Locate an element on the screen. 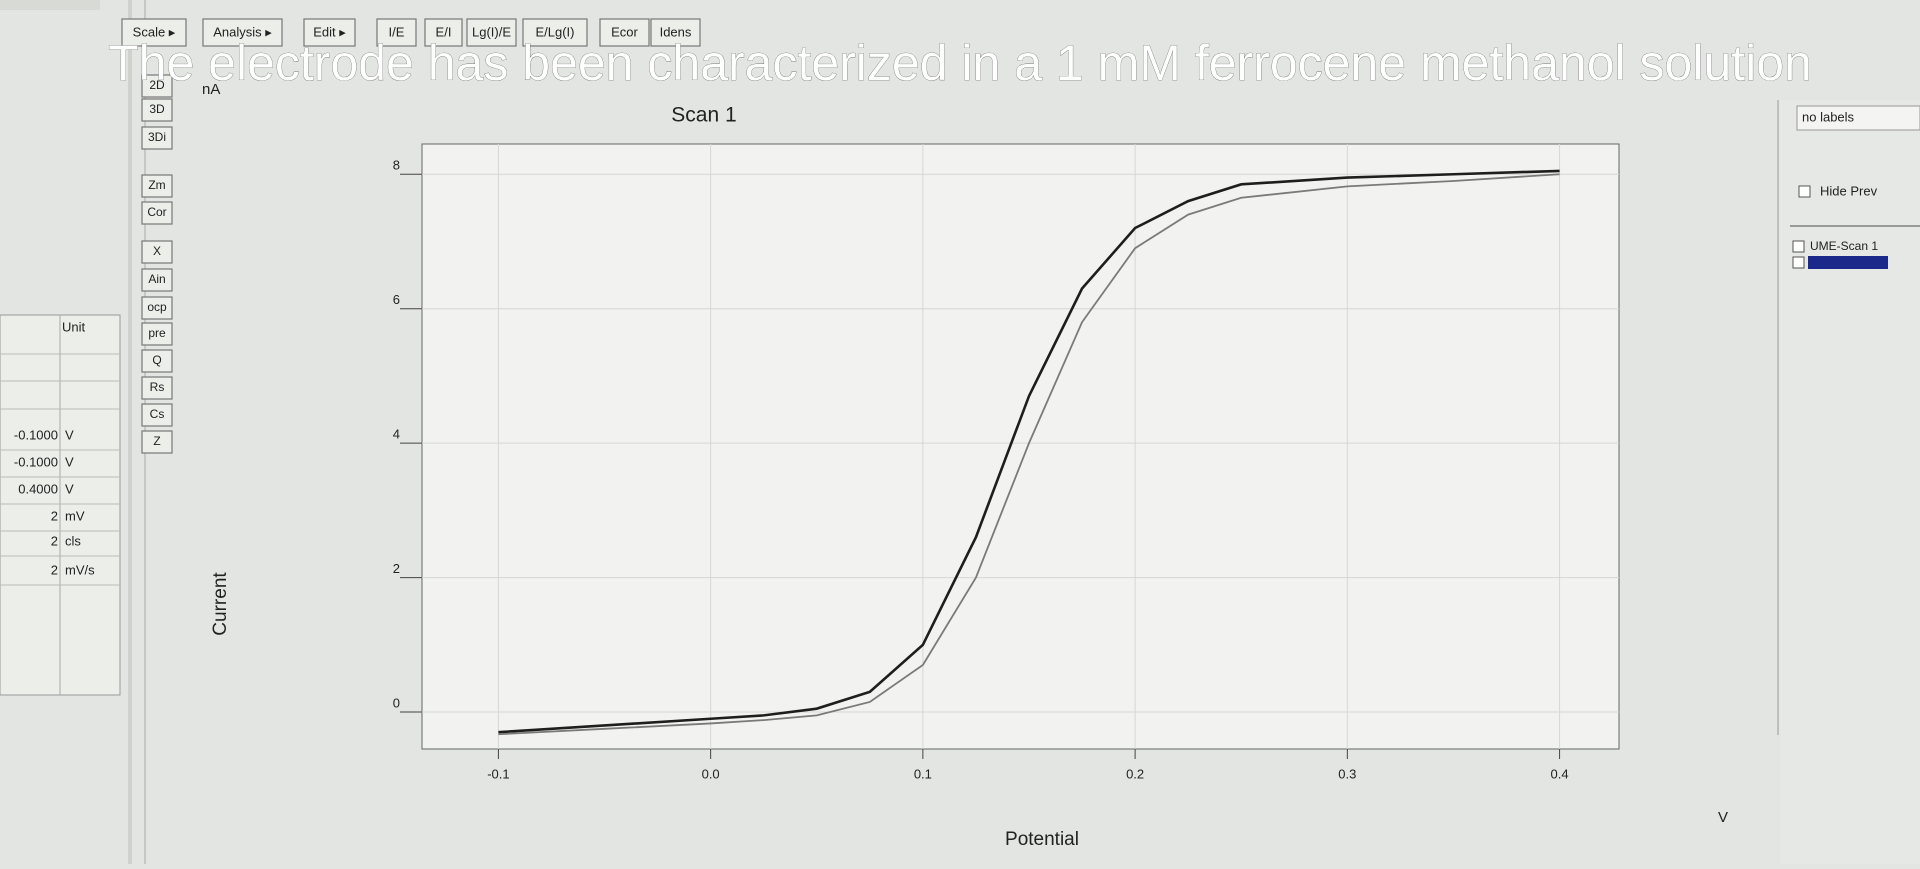 The height and width of the screenshot is (869, 1920). x-tick-label: 0.1 is located at coordinates (923, 773).